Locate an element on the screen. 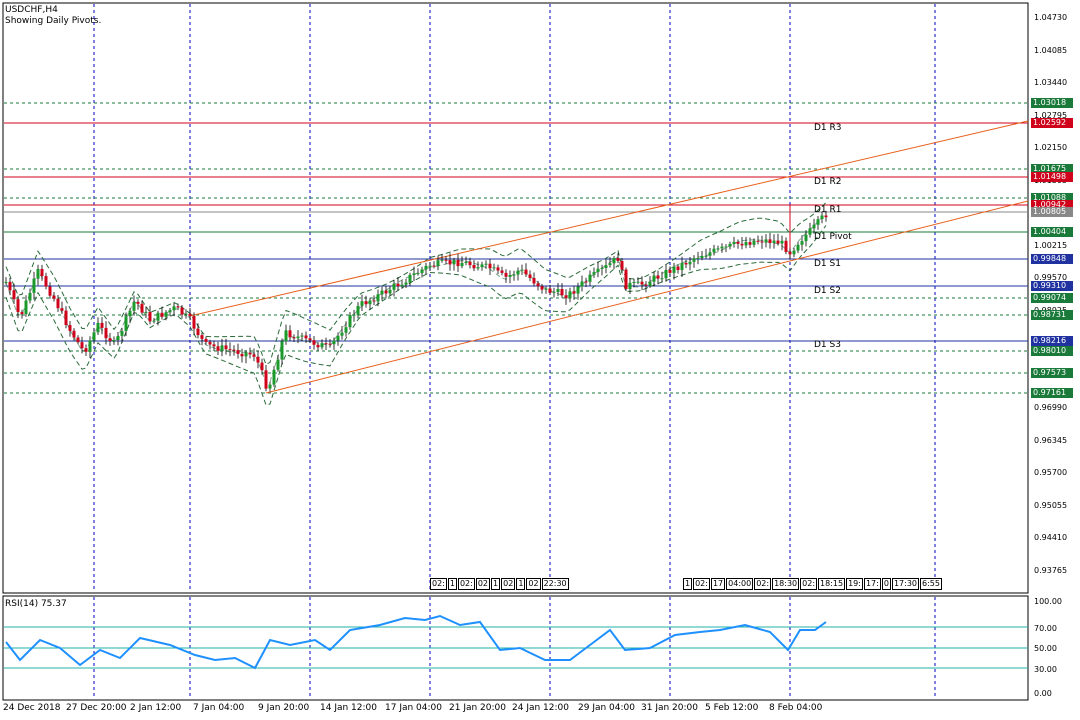 The width and height of the screenshot is (1080, 720). time-axis-label: 2 Jan 12:00 is located at coordinates (156, 708).